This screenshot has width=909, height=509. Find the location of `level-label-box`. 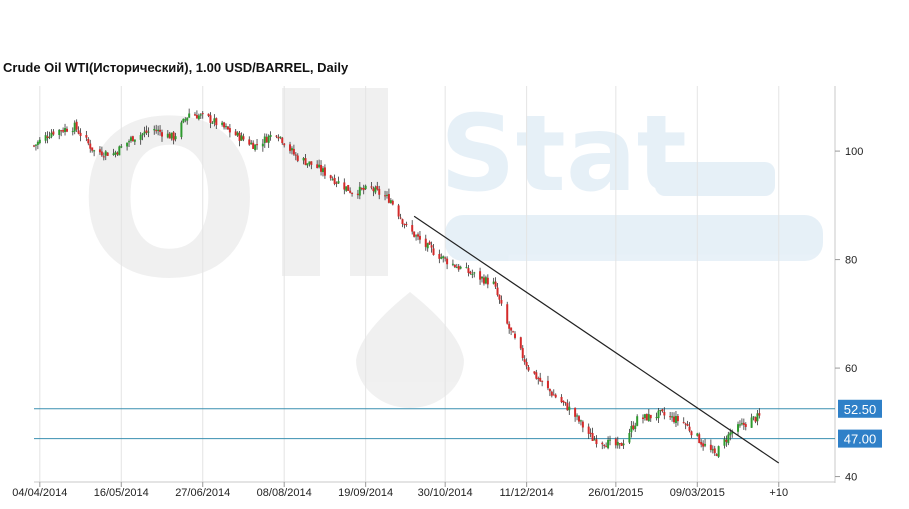

level-label-box is located at coordinates (860, 438).